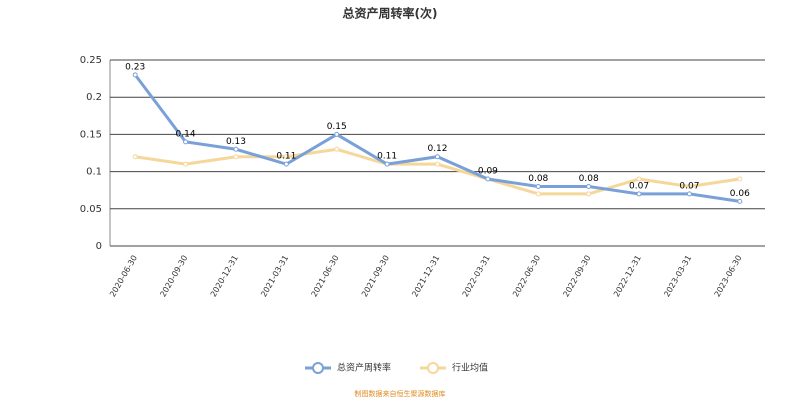 Image resolution: width=800 pixels, height=404 pixels. Describe the element at coordinates (677, 276) in the screenshot. I see `x-tick-label: 2023-03-31` at that location.